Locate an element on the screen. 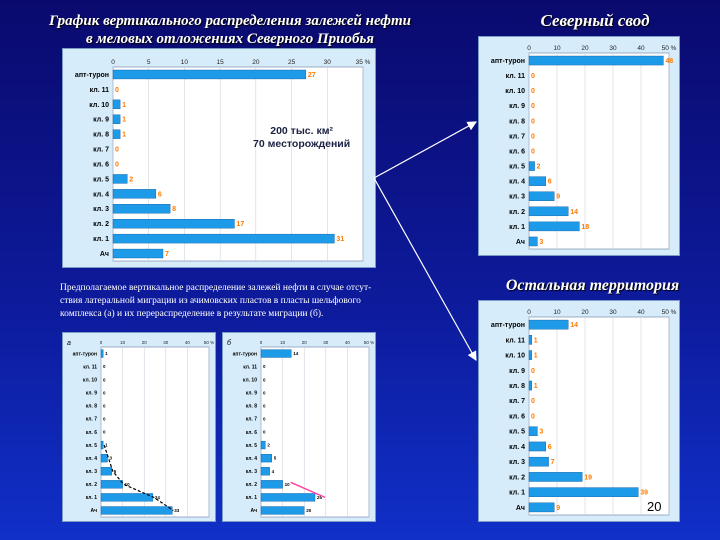 The image size is (720, 540). data-label: 7 is located at coordinates (553, 462).